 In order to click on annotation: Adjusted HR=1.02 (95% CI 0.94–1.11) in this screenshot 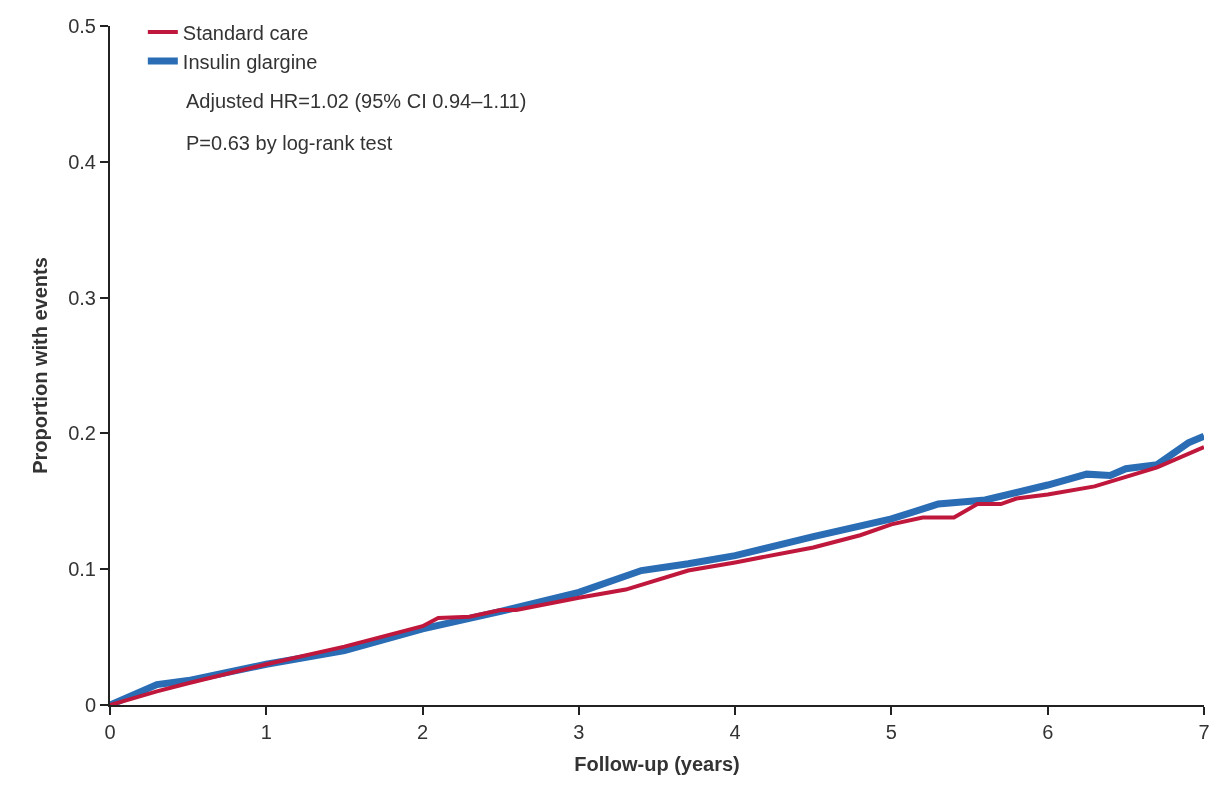, I will do `click(356, 101)`.